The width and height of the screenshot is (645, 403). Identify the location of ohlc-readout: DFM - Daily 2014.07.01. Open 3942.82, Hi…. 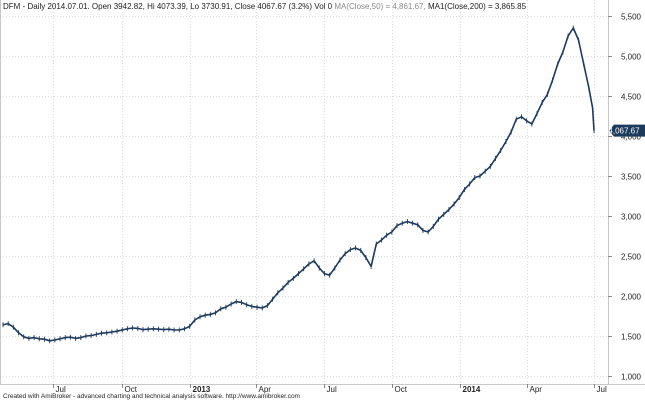
(168, 6).